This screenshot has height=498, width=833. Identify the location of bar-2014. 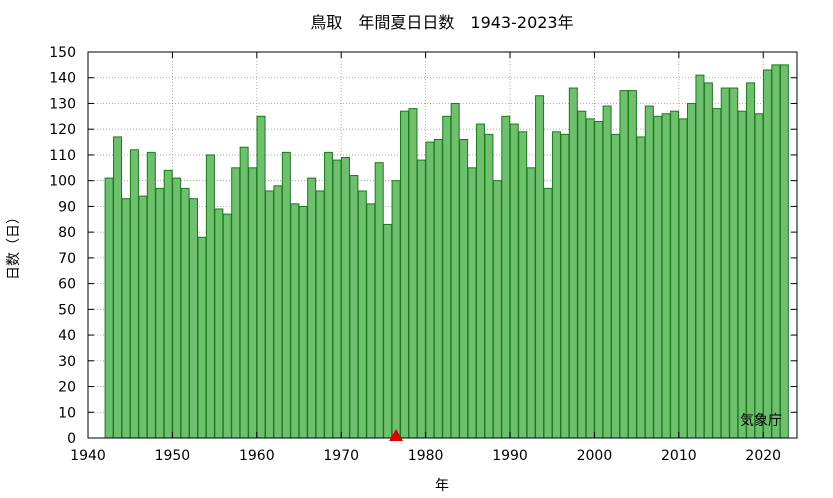
(708, 260).